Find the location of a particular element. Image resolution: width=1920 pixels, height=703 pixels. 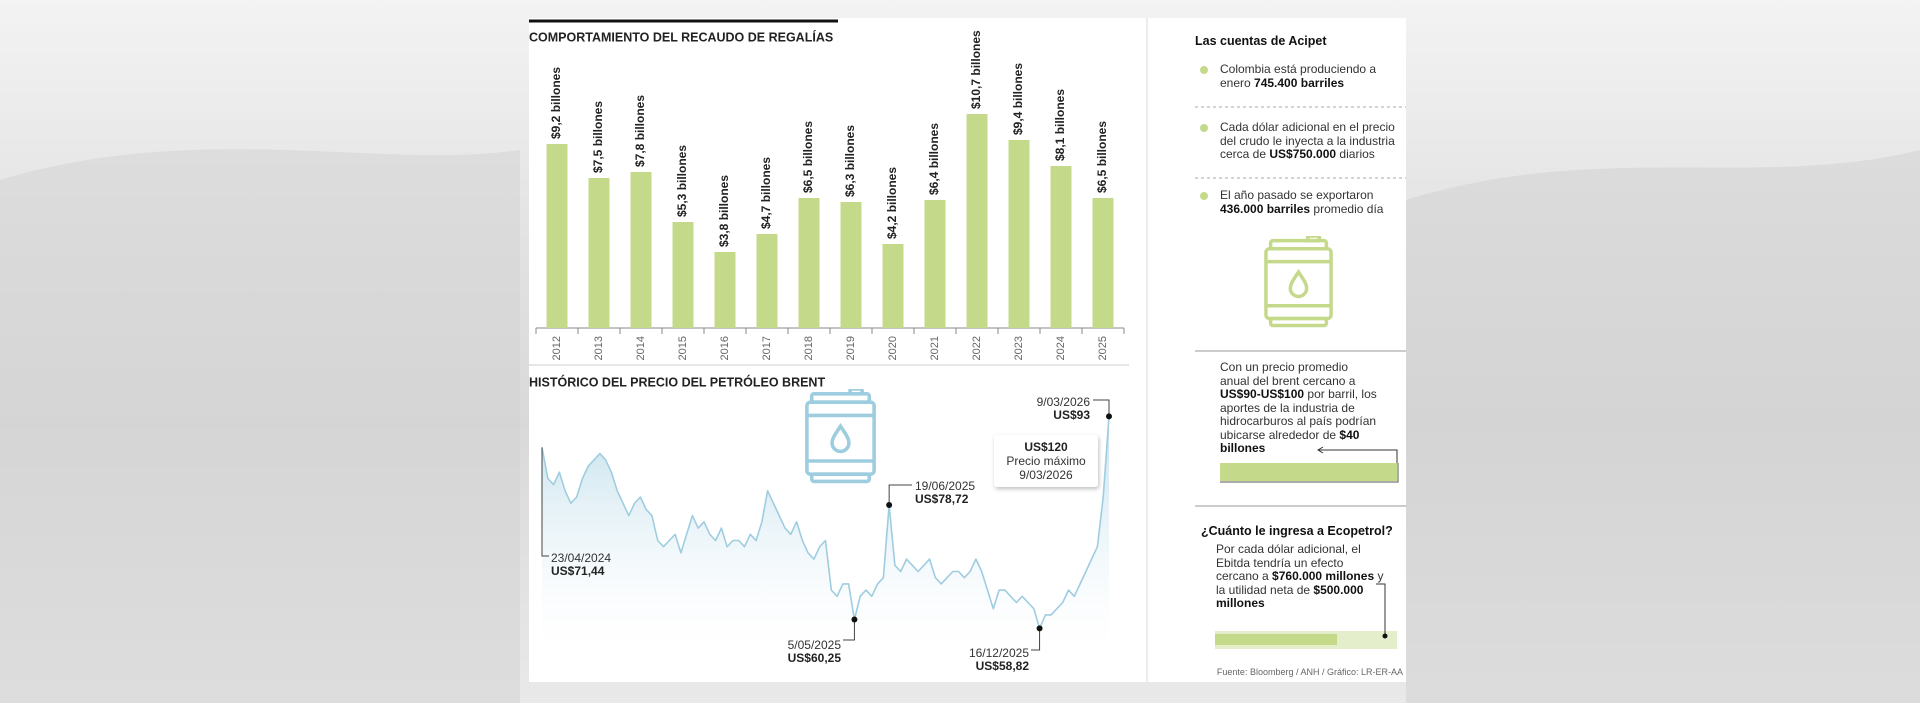

bar-edge is located at coordinates (1309, 473).